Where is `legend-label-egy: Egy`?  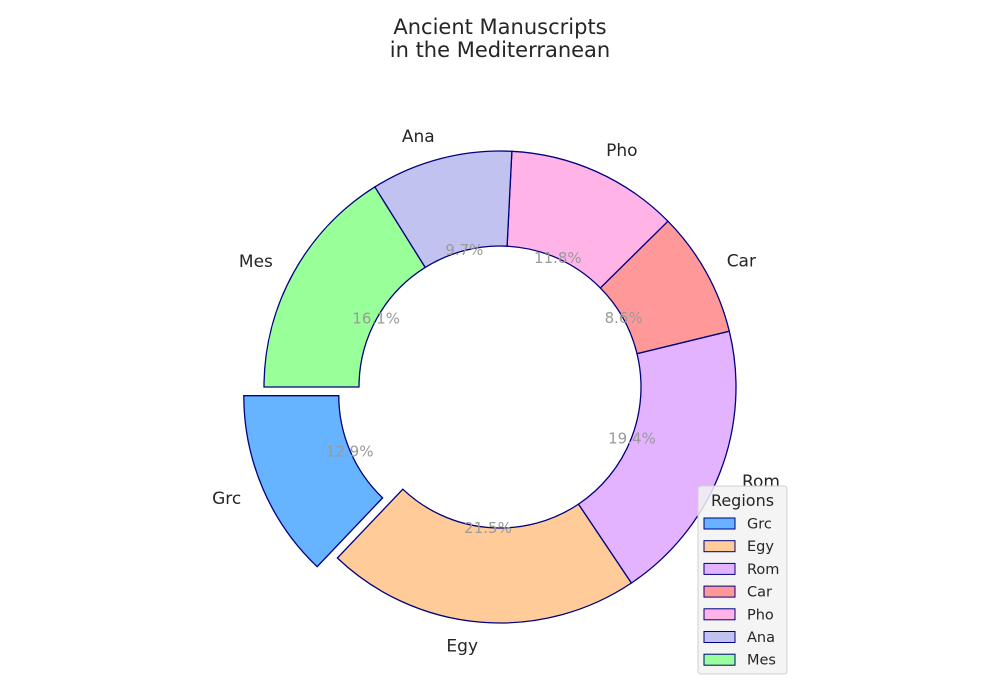
legend-label-egy: Egy is located at coordinates (760, 547).